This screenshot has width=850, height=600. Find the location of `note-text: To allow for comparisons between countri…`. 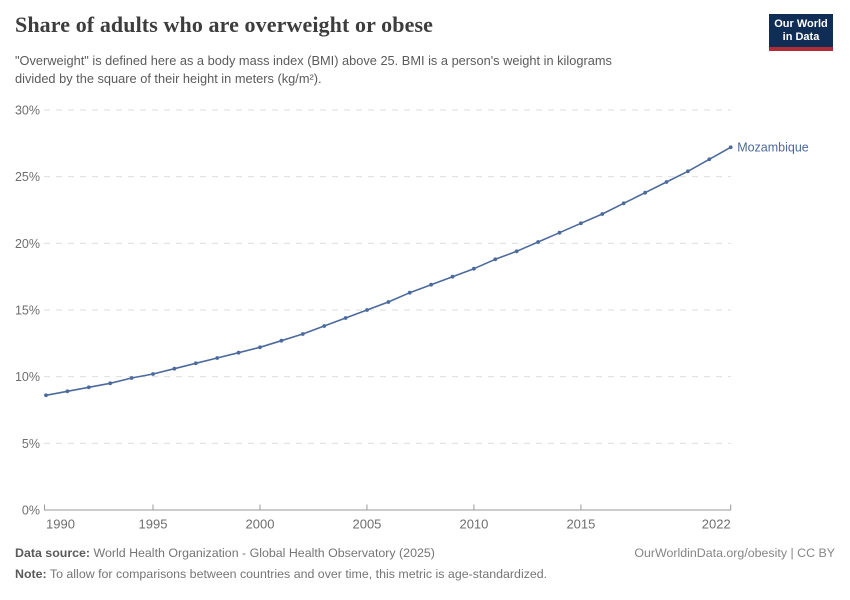

note-text: To allow for comparisons between countri… is located at coordinates (297, 574).